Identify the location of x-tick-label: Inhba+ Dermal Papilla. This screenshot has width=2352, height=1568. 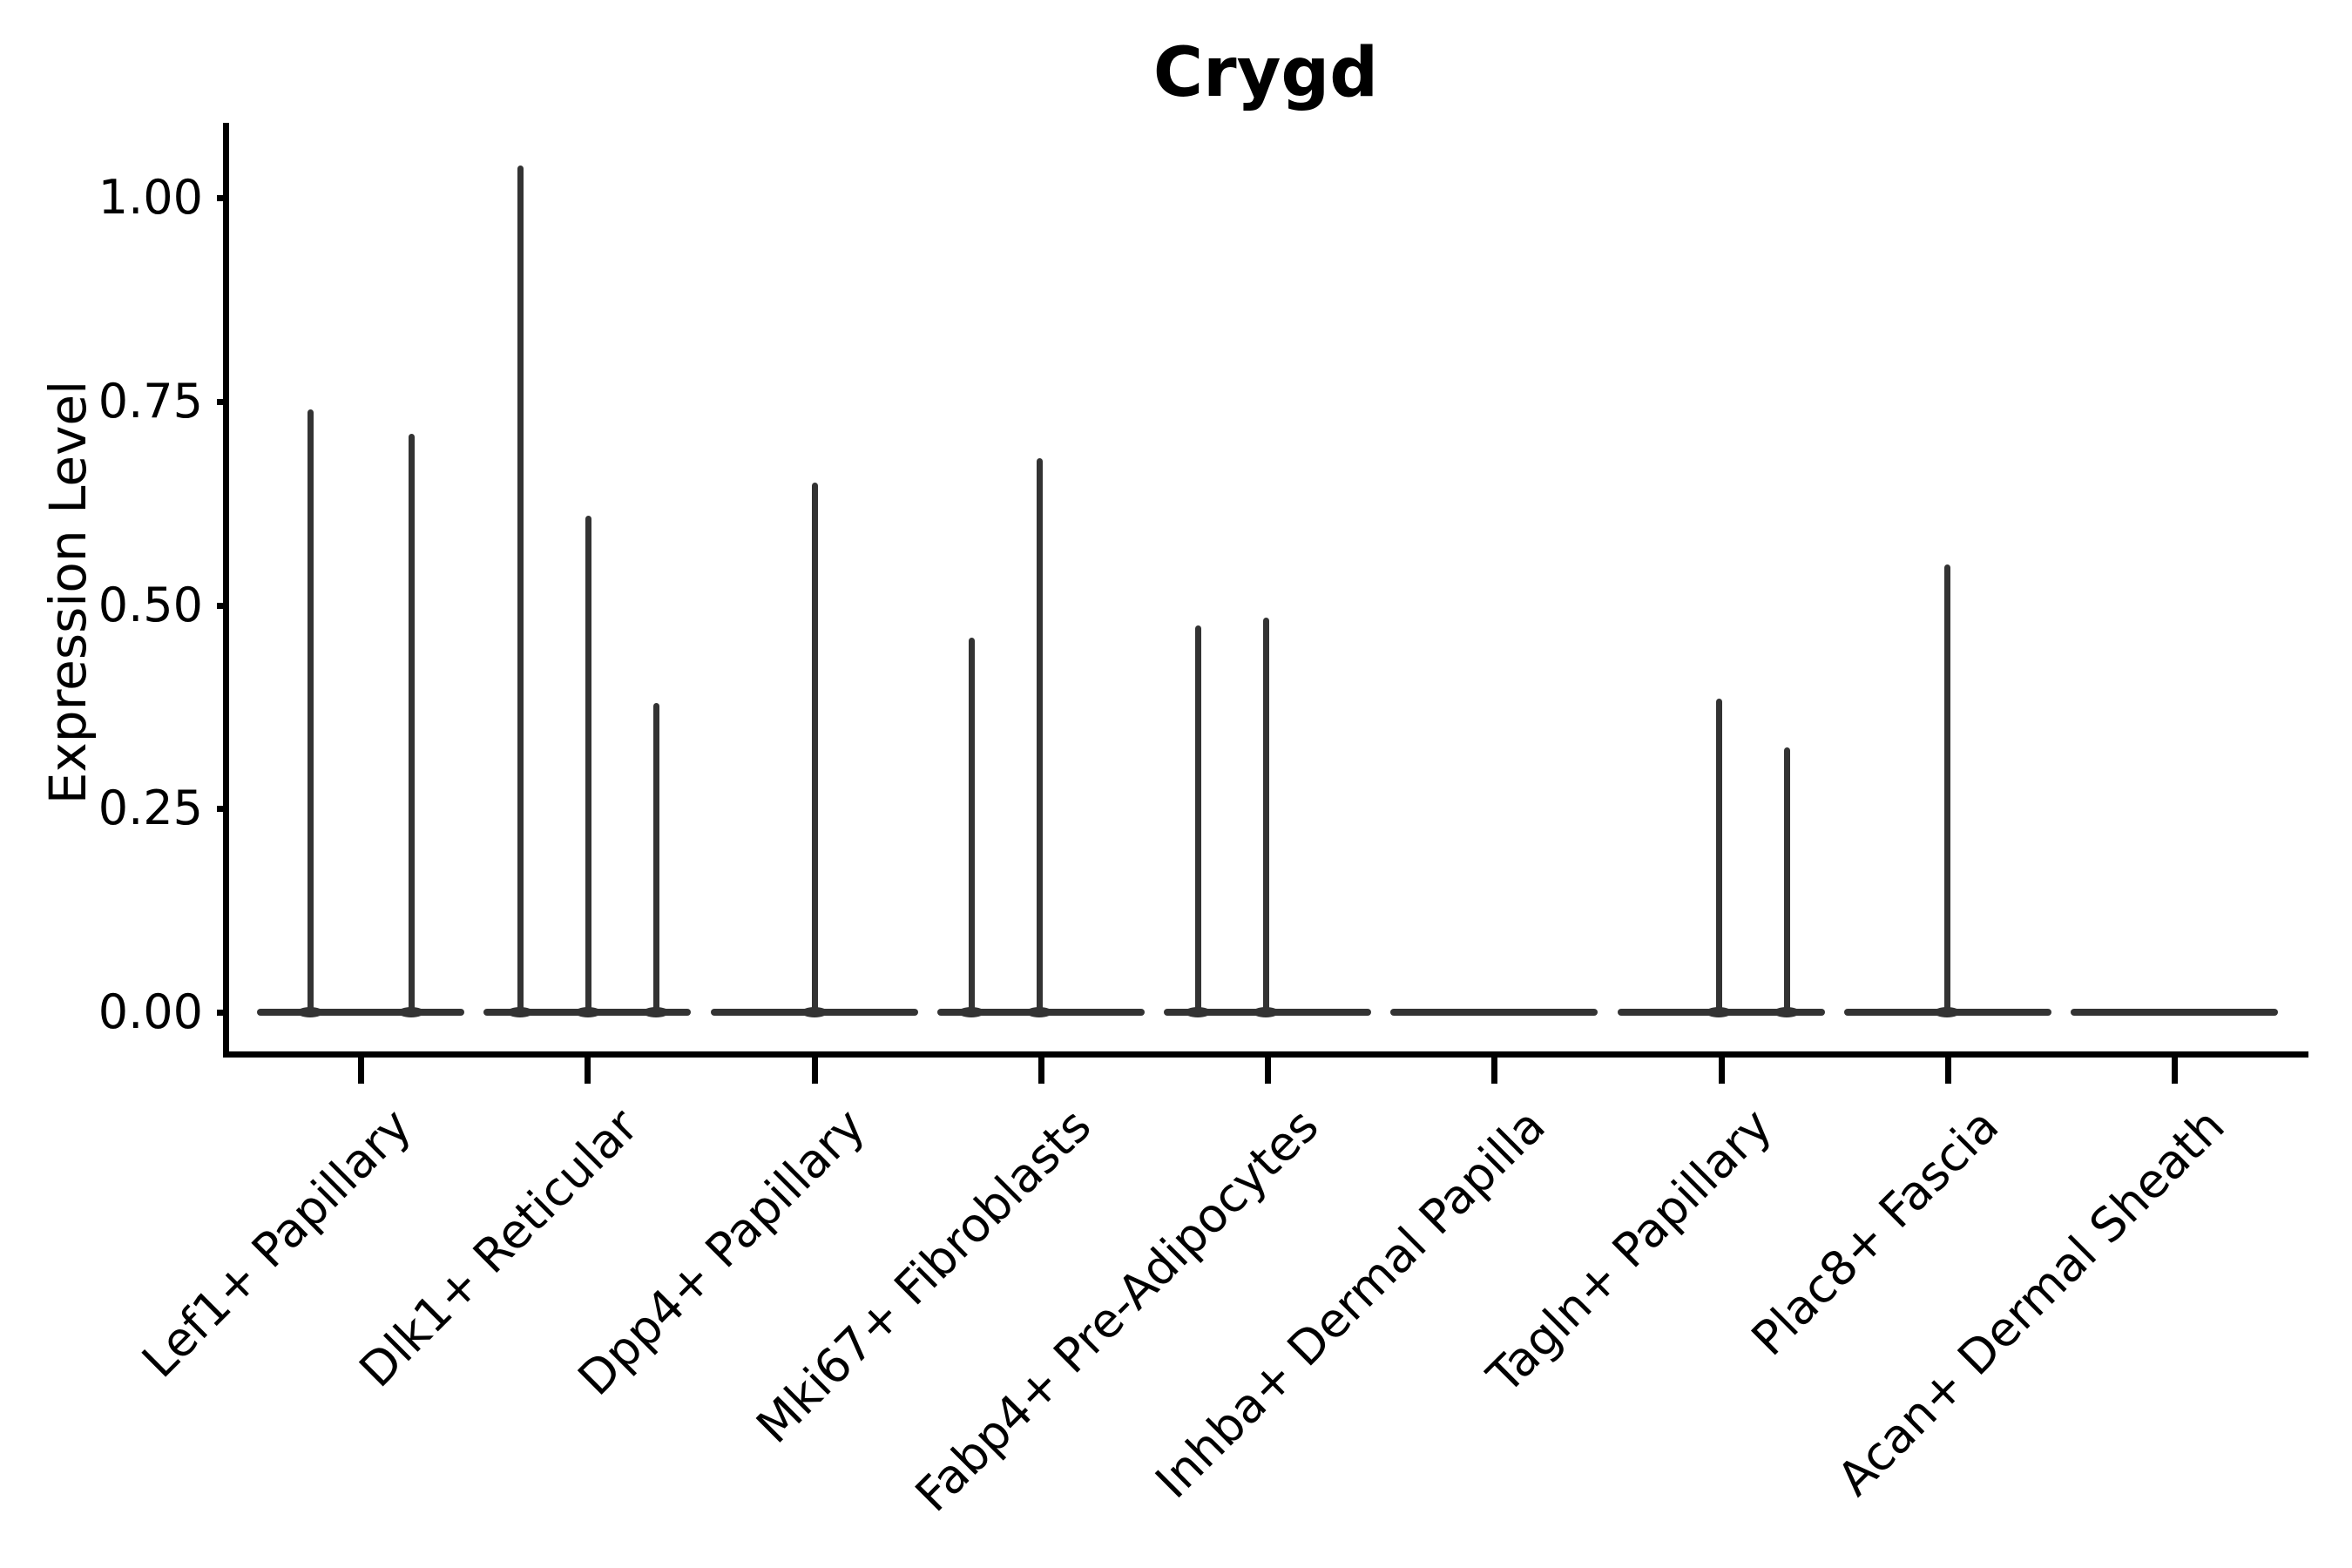
(1350, 1304).